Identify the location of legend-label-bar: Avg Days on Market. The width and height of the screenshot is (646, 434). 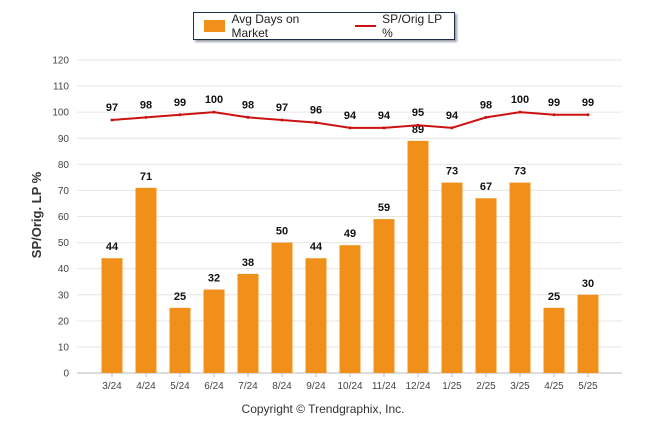
(265, 26).